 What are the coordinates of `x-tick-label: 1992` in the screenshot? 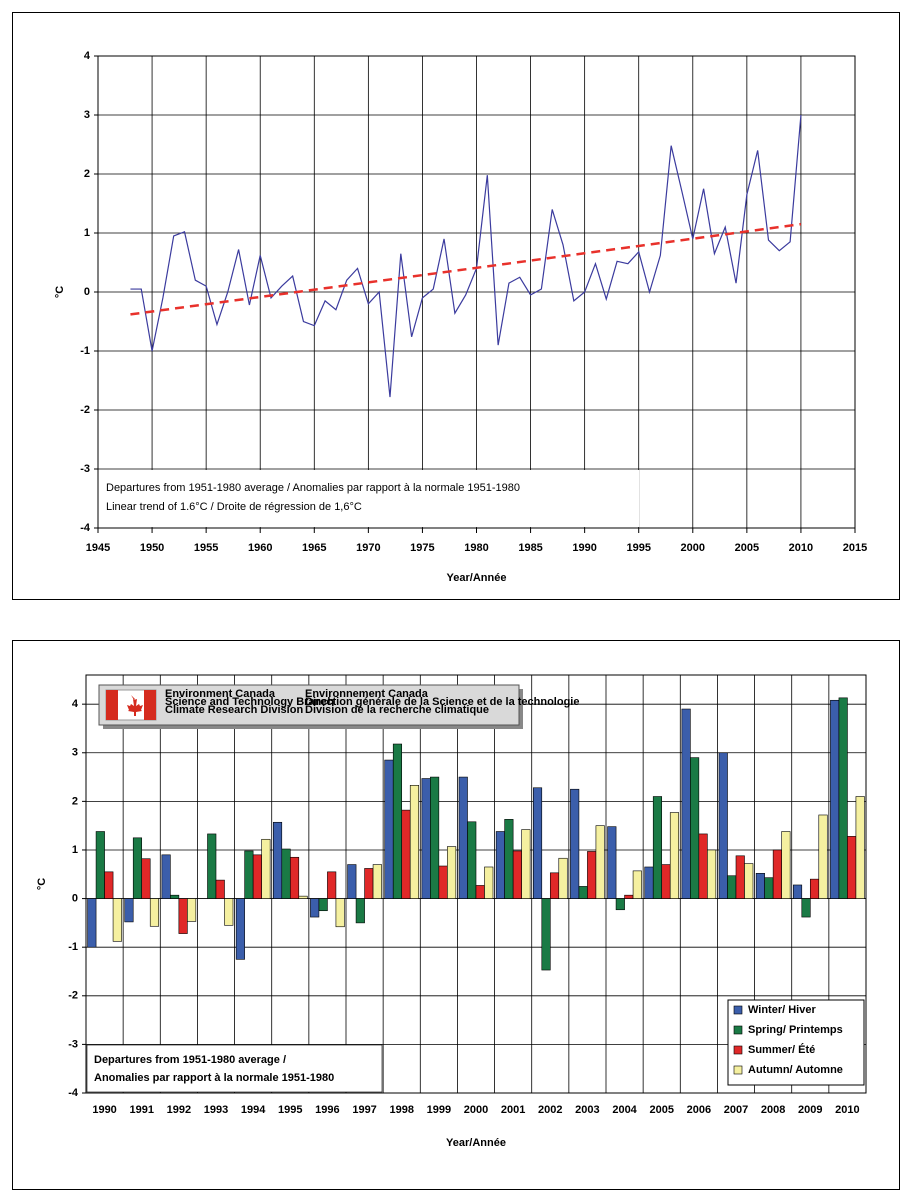 It's located at (179, 1110).